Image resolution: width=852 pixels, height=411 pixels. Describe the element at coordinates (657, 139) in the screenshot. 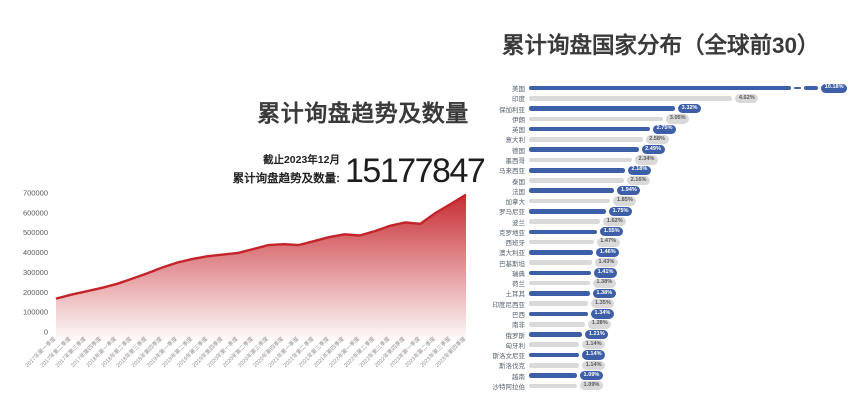

I see `country-value-badge: 2.58%` at that location.